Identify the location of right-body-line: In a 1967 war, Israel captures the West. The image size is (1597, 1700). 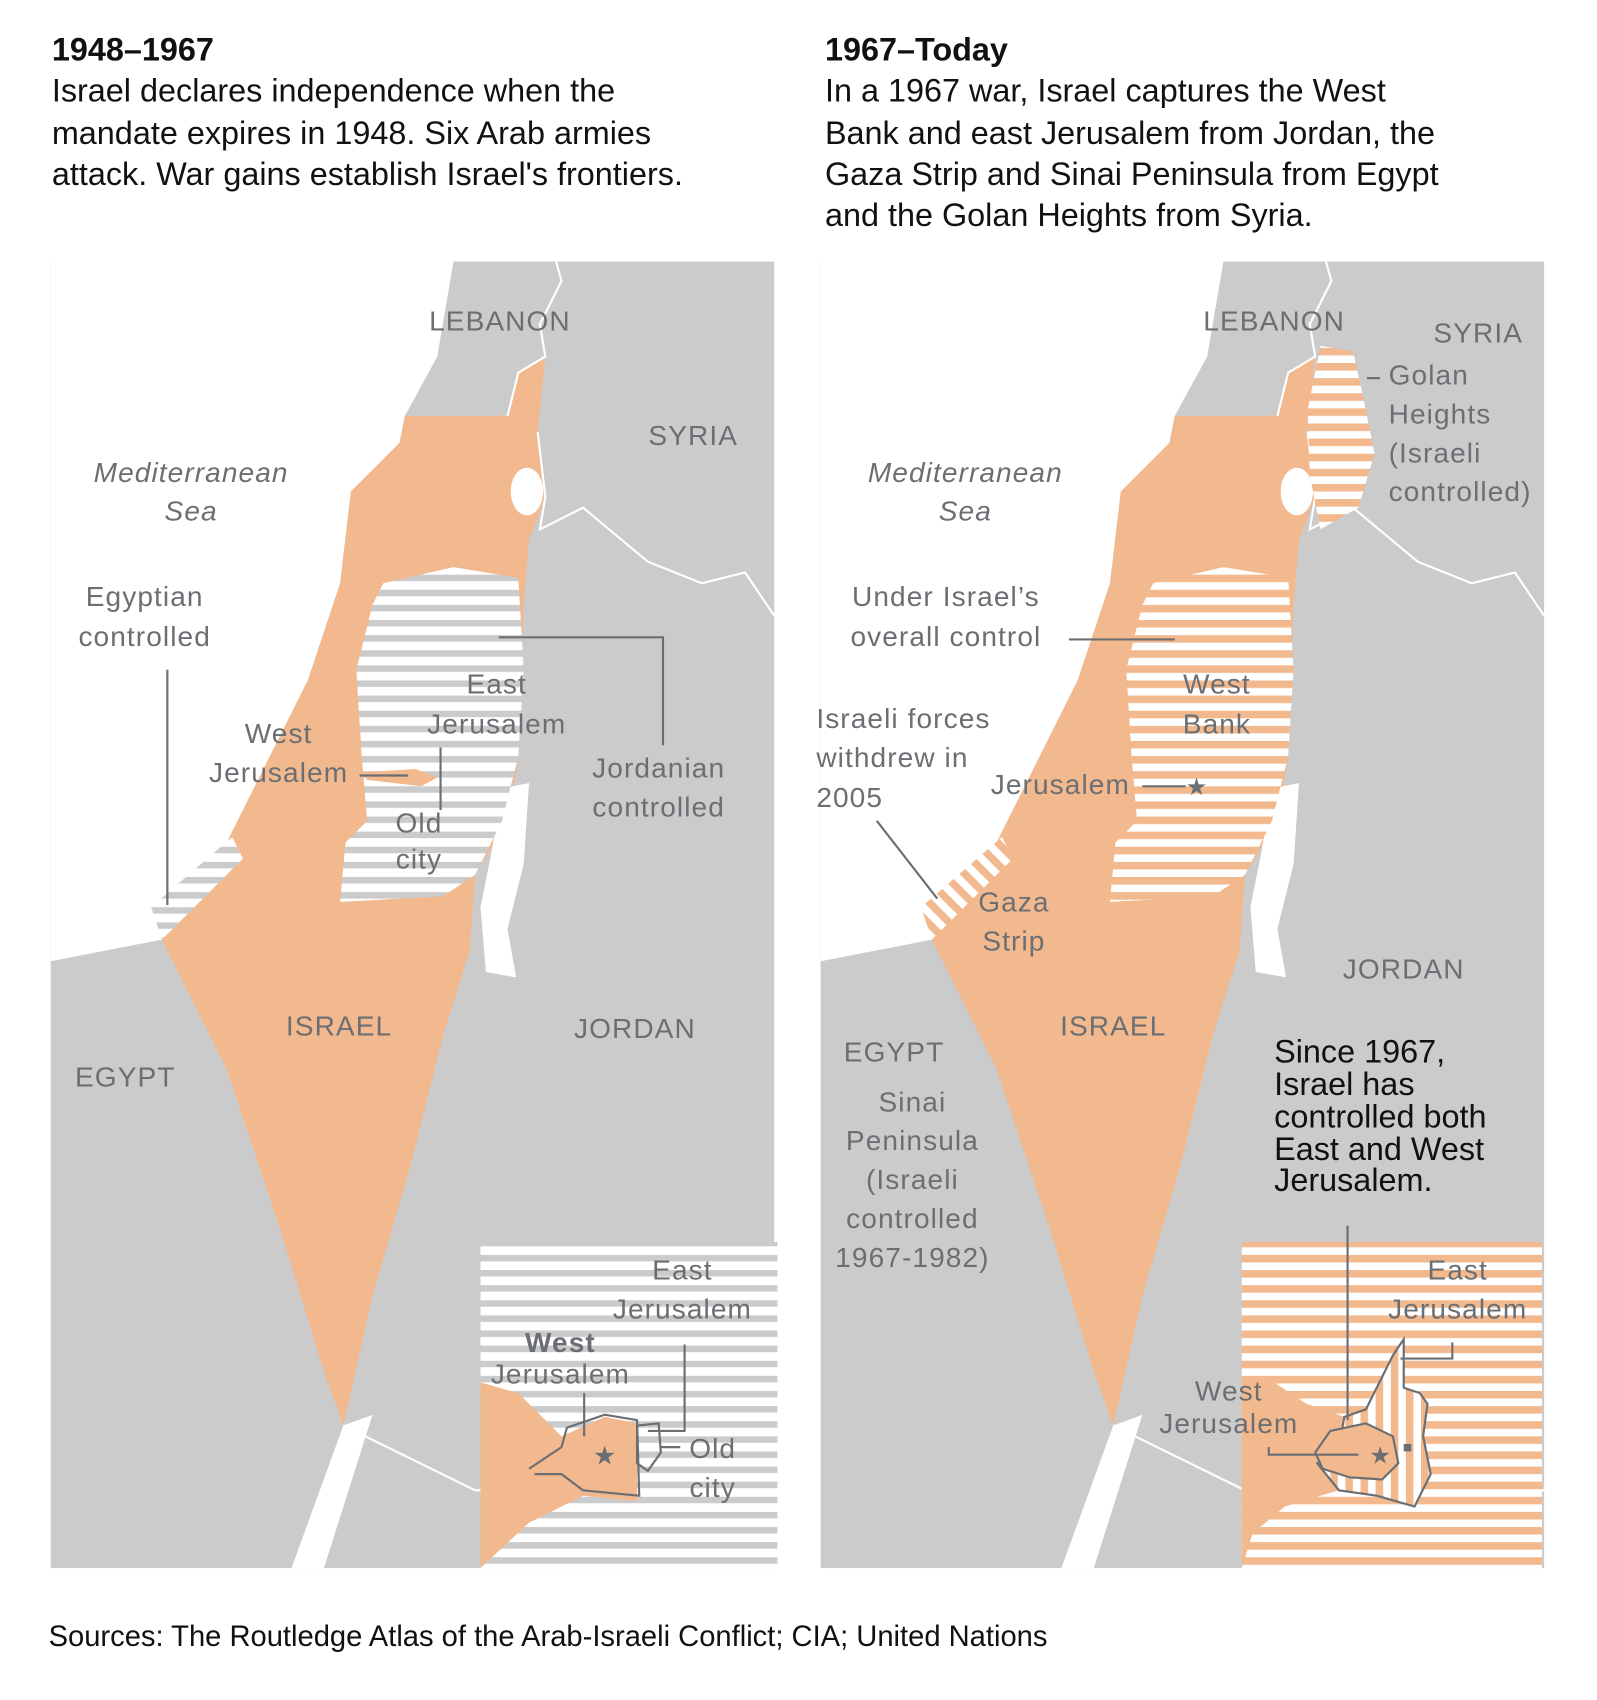
(1105, 91).